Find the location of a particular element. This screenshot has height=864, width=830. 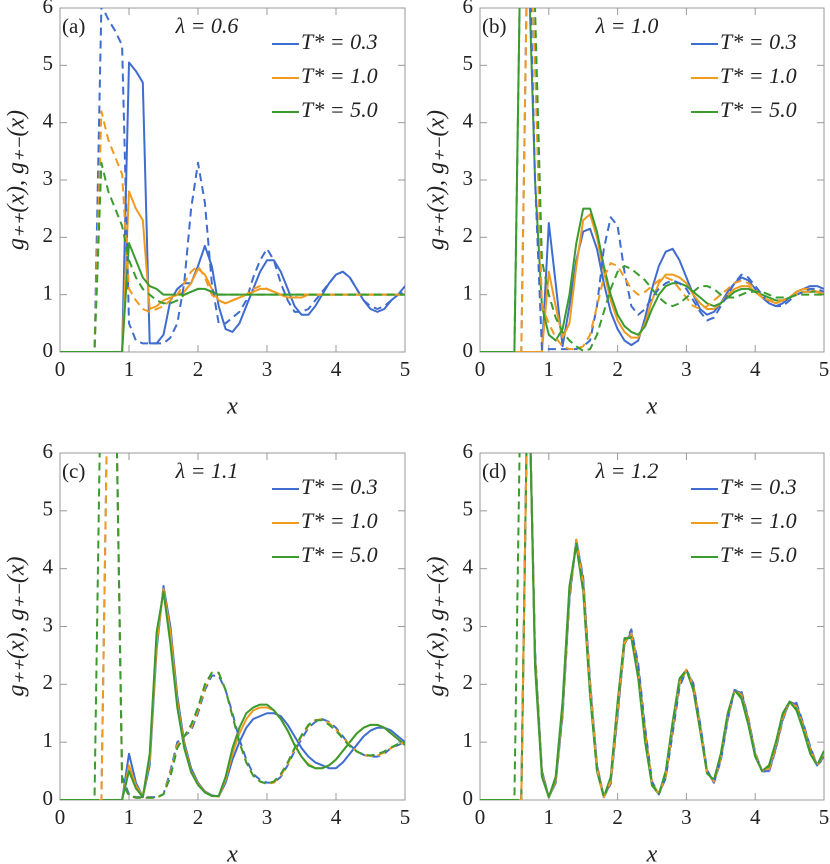

panel-label: (b) is located at coordinates (494, 26).